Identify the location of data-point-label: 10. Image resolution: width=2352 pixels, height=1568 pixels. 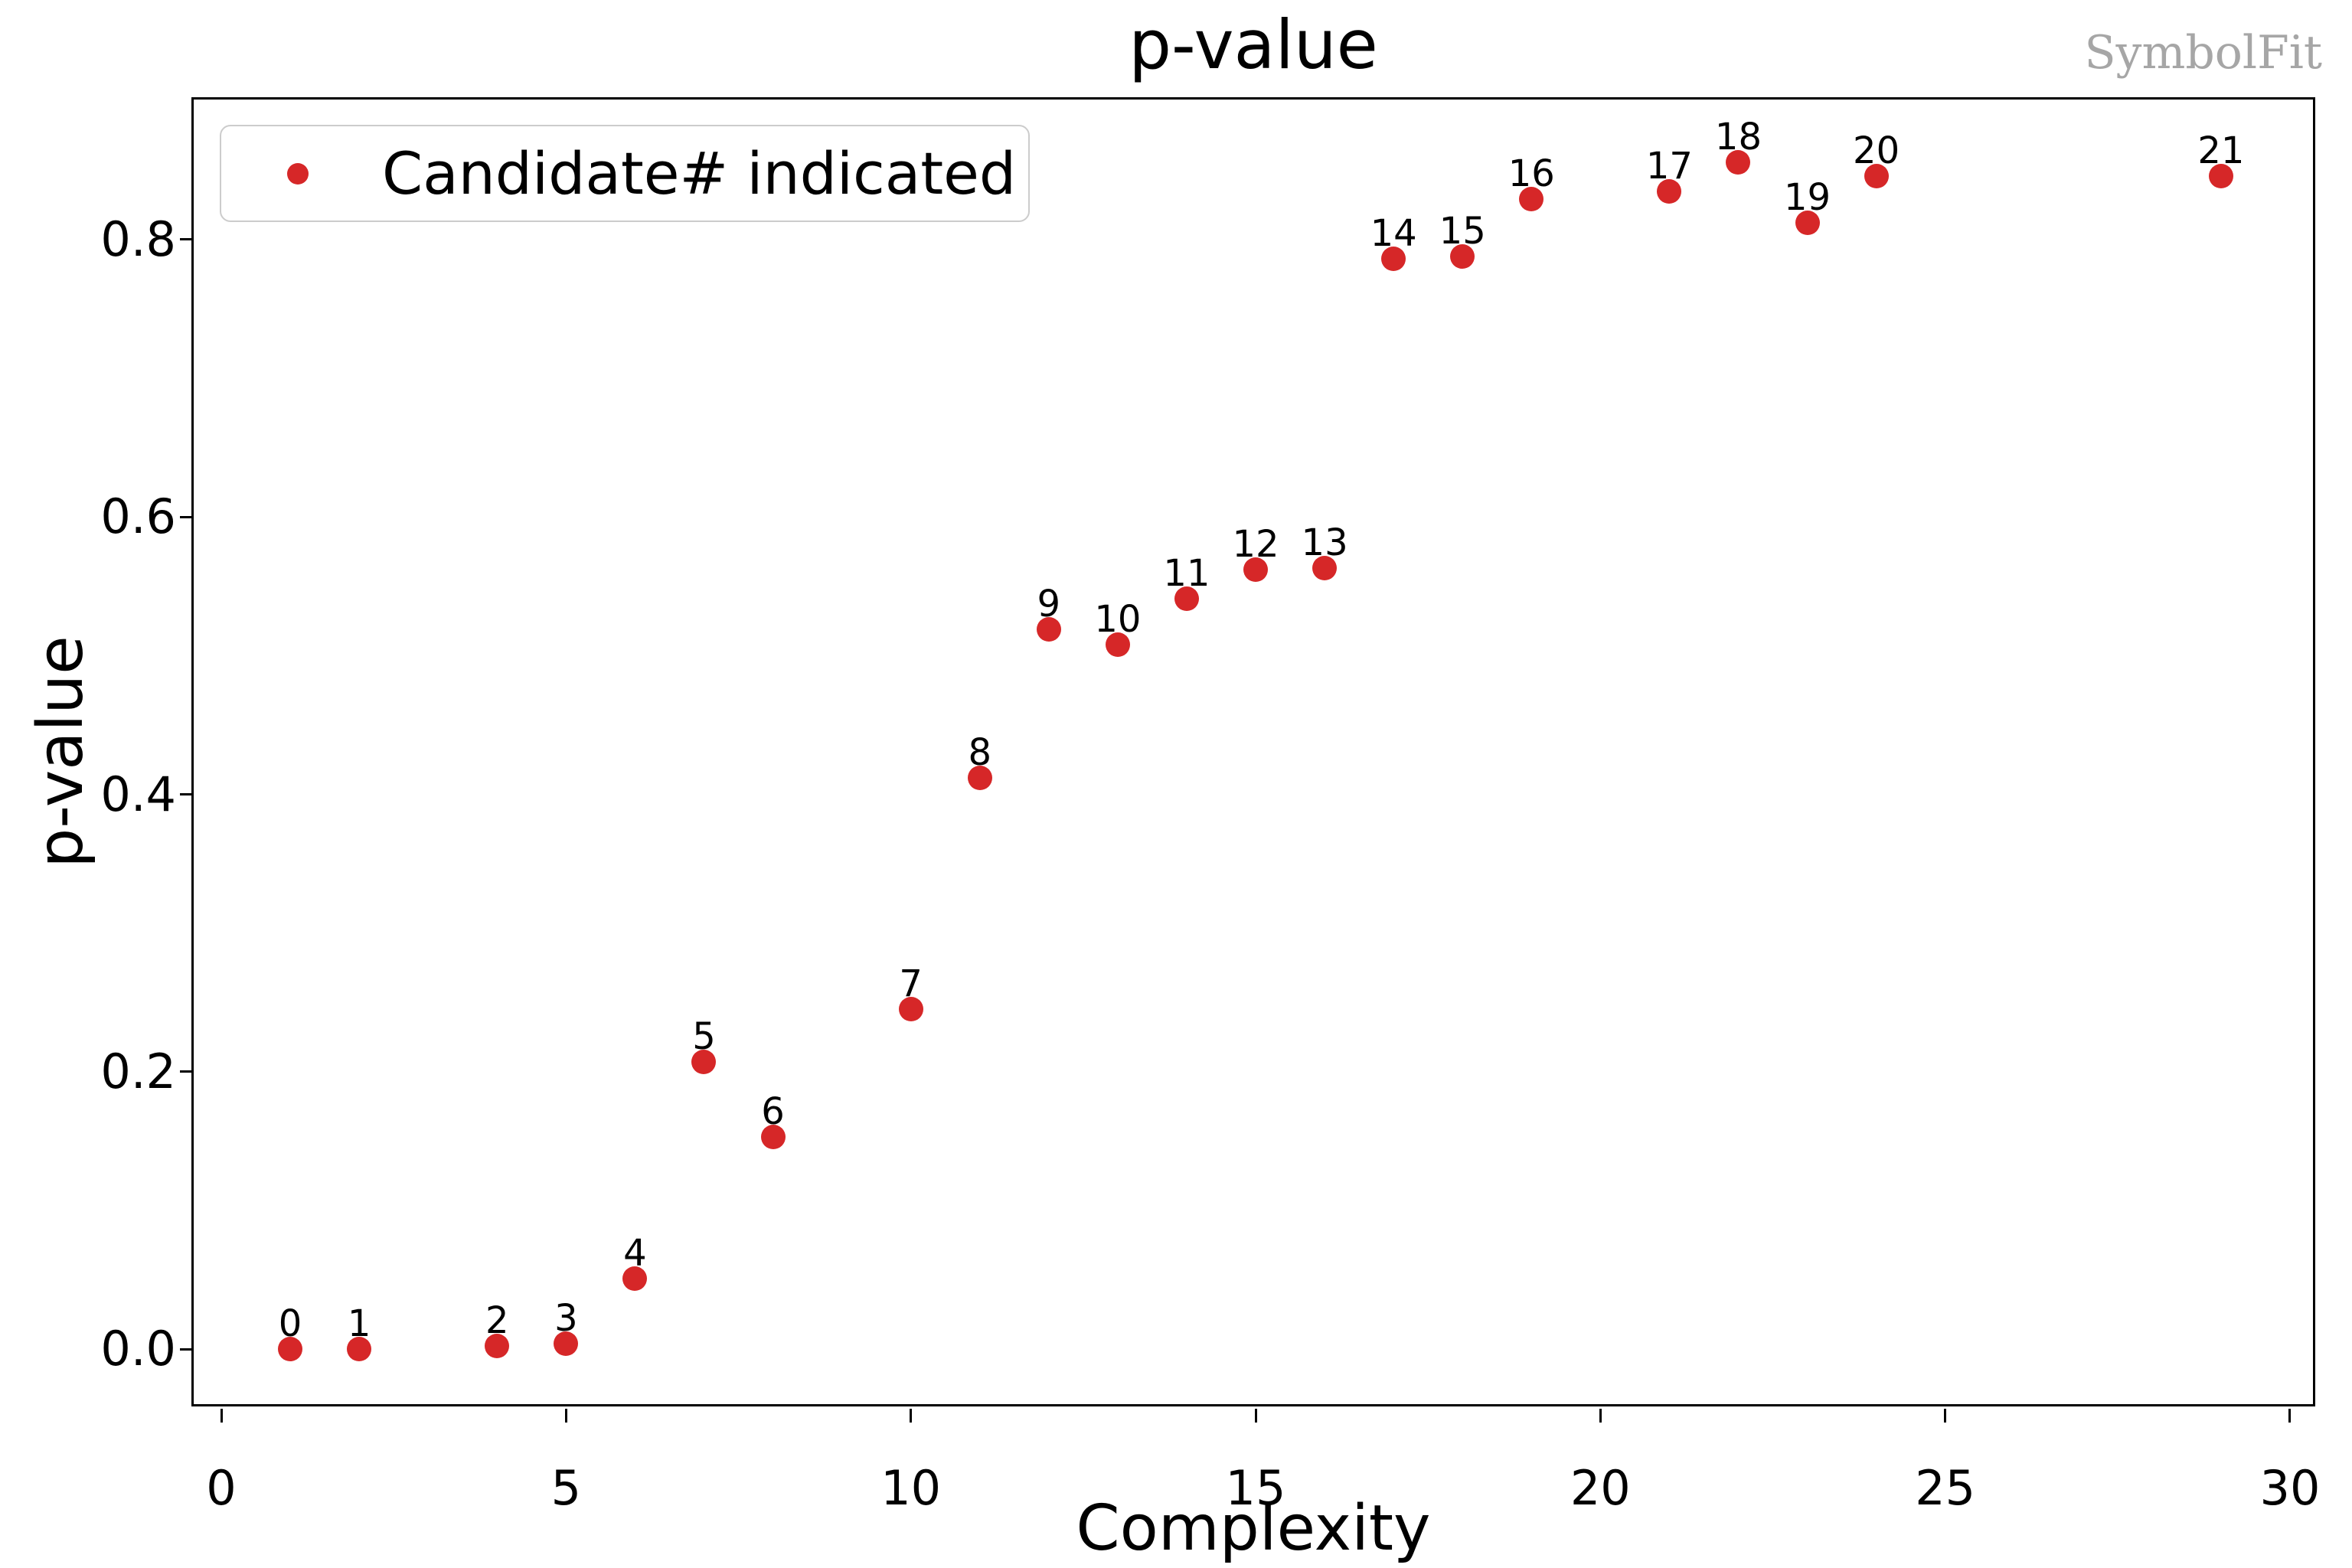
(1118, 619).